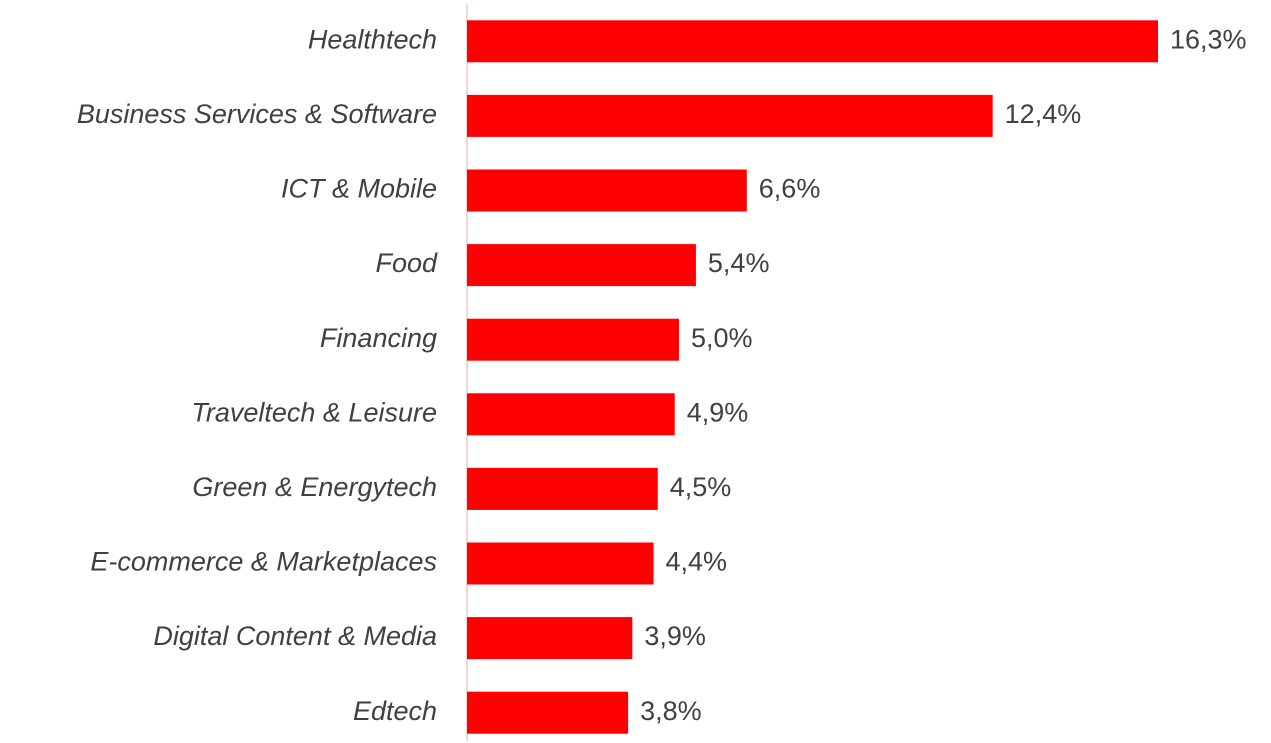 The width and height of the screenshot is (1271, 743). I want to click on value-label: 12,4%, so click(1043, 114).